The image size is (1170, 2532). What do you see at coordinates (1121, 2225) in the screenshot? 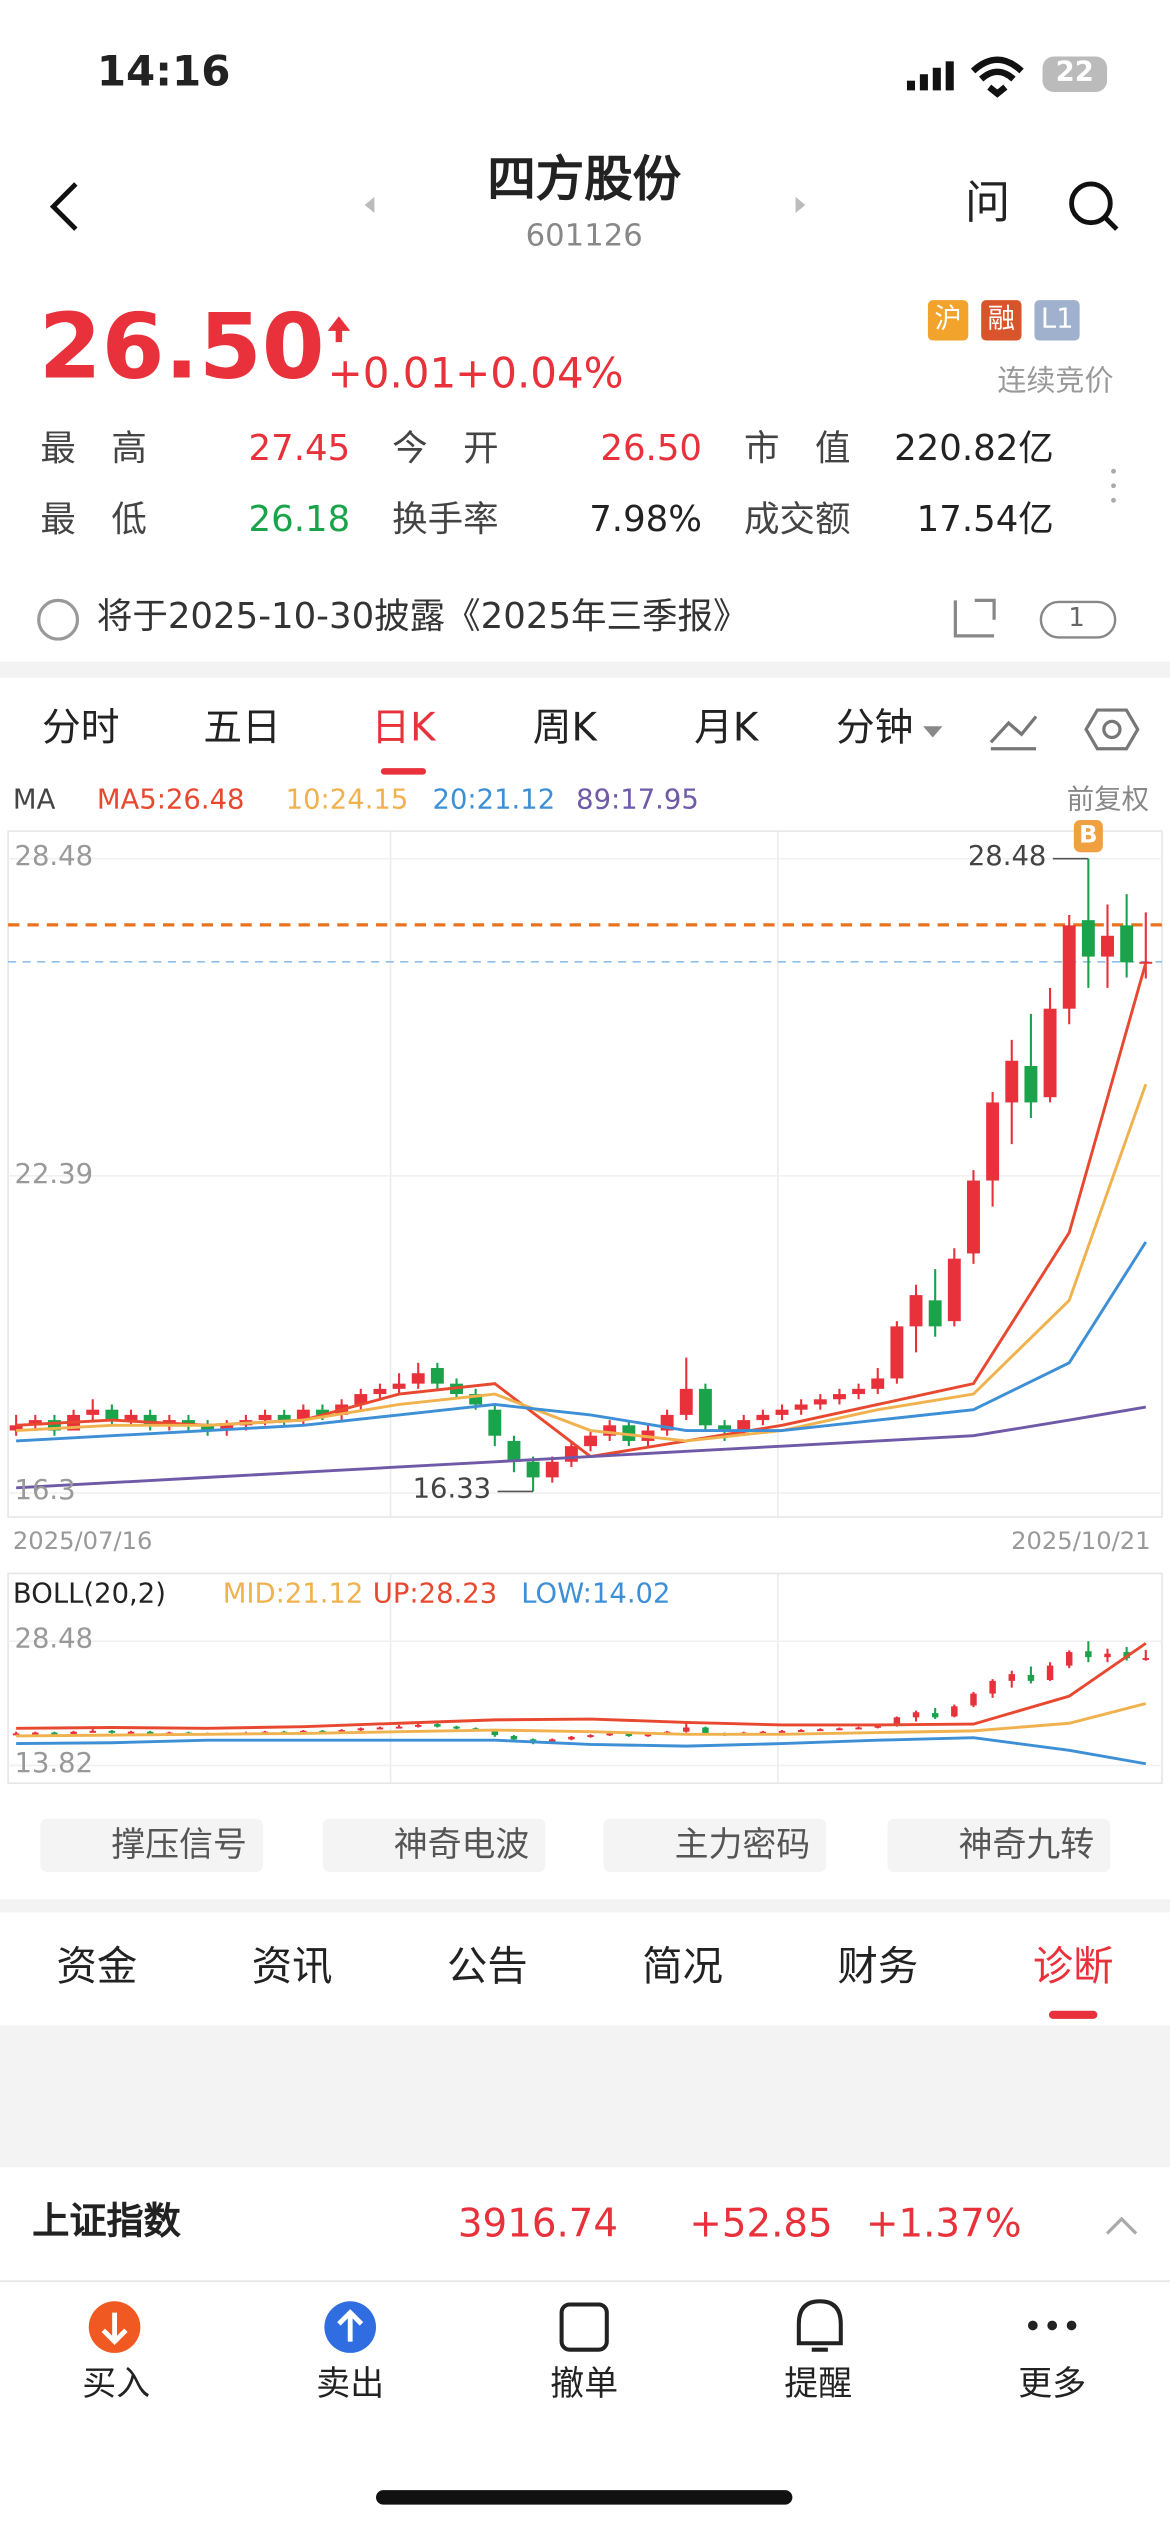
I see `expand` at bounding box center [1121, 2225].